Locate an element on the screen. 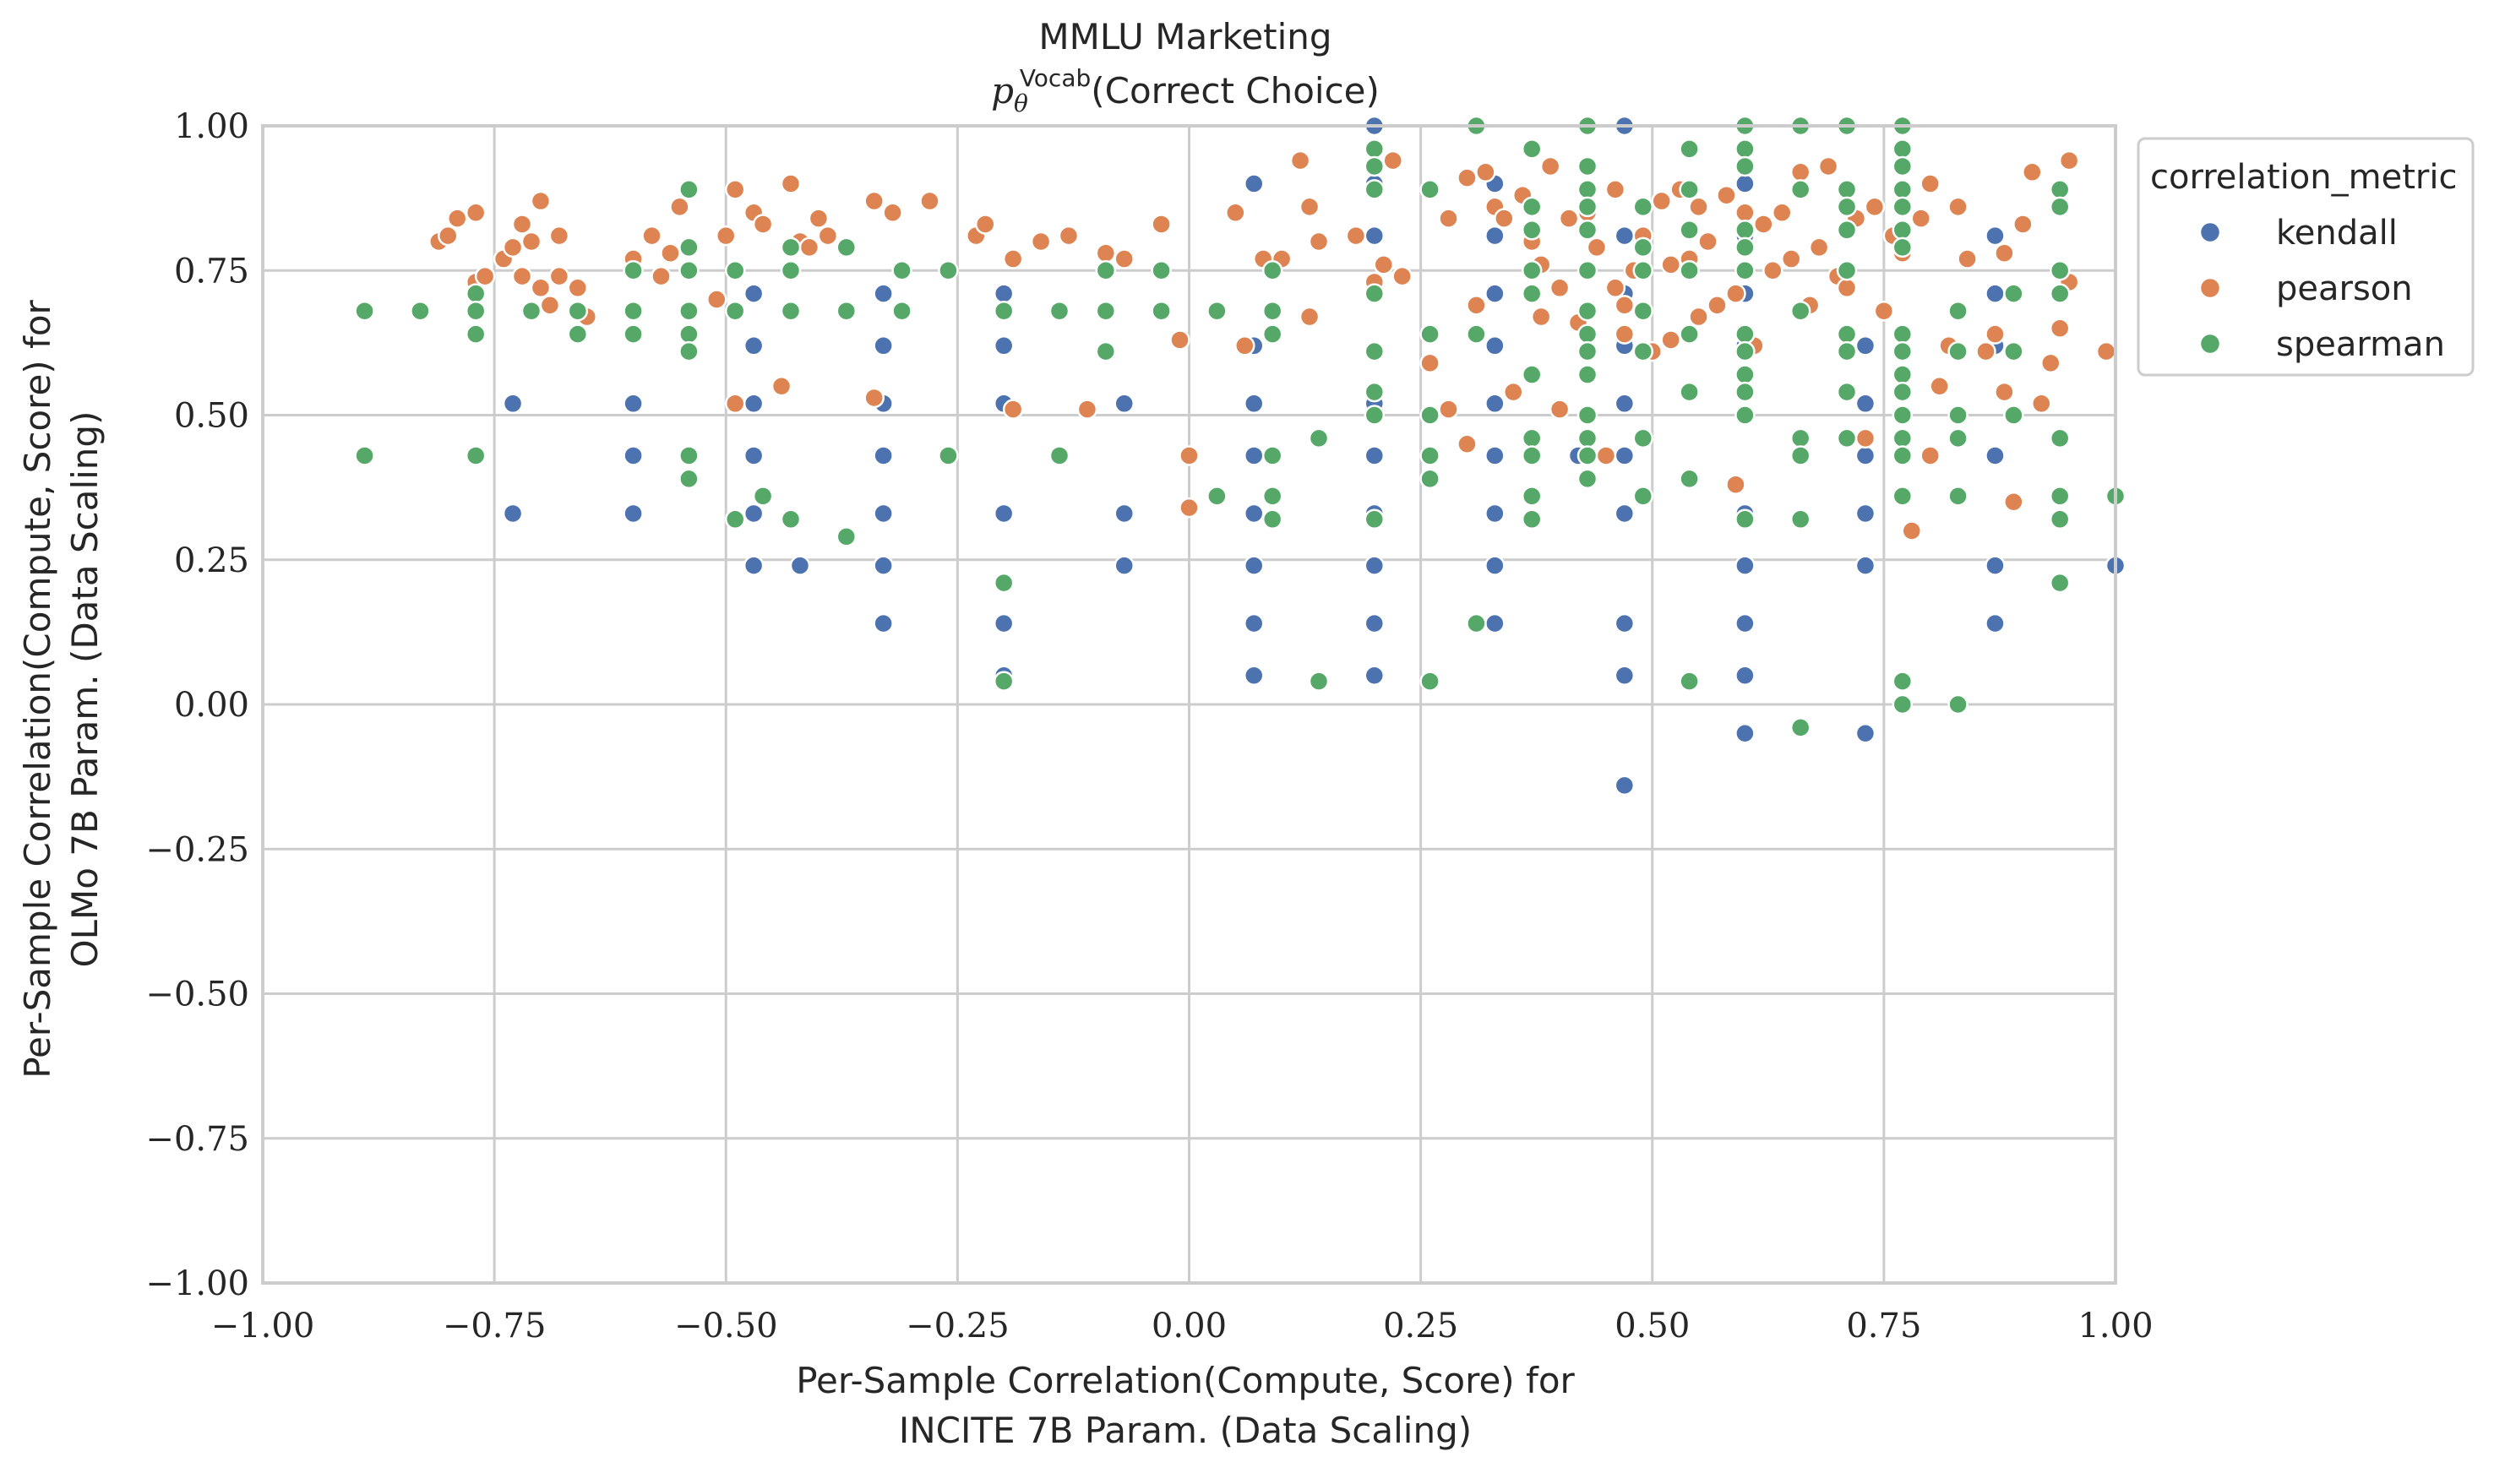 The image size is (2494, 1484). y-tick-label: 0.50 is located at coordinates (211, 416).